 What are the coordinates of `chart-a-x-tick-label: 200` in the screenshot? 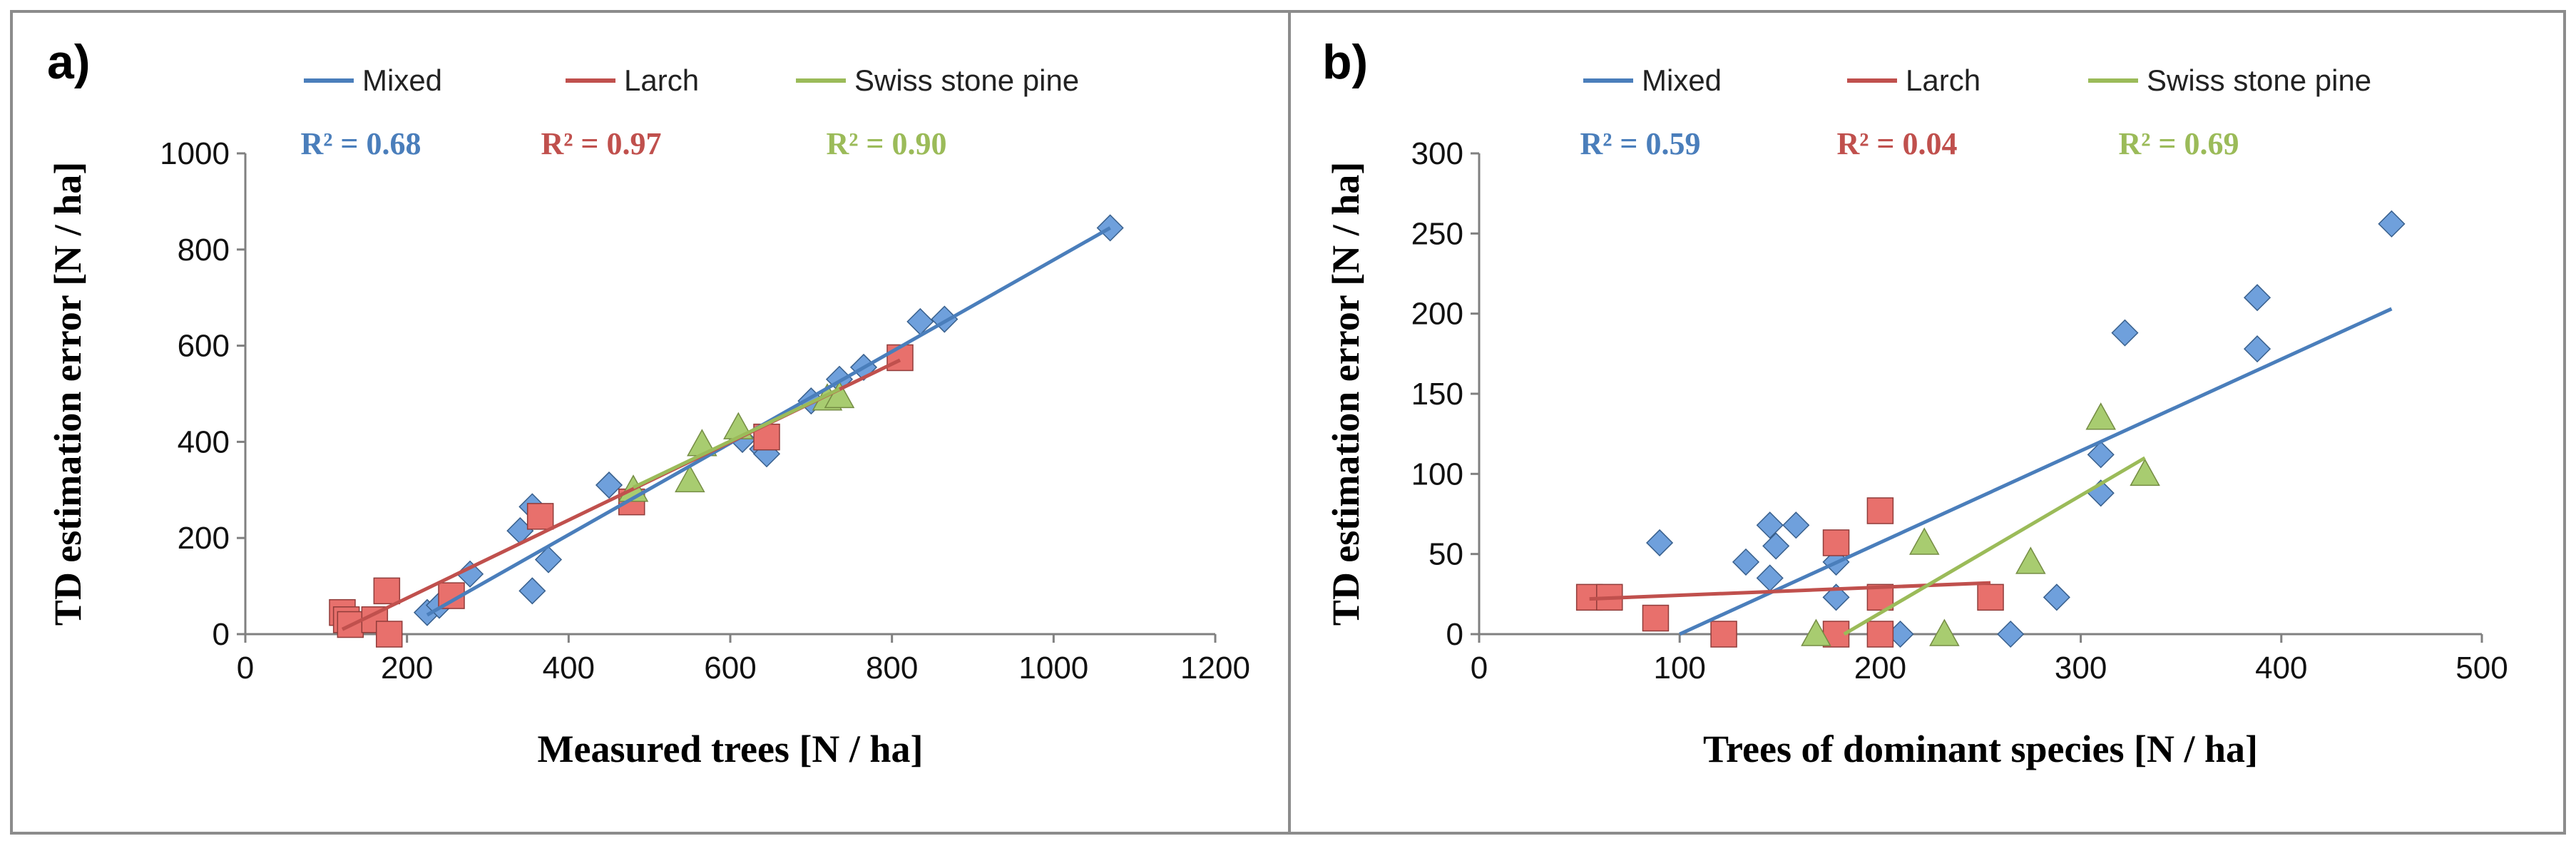 It's located at (407, 668).